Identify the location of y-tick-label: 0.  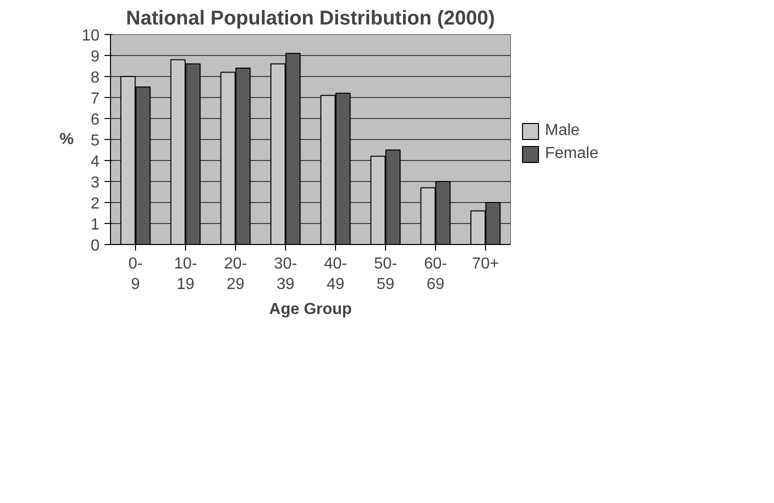
(95, 246).